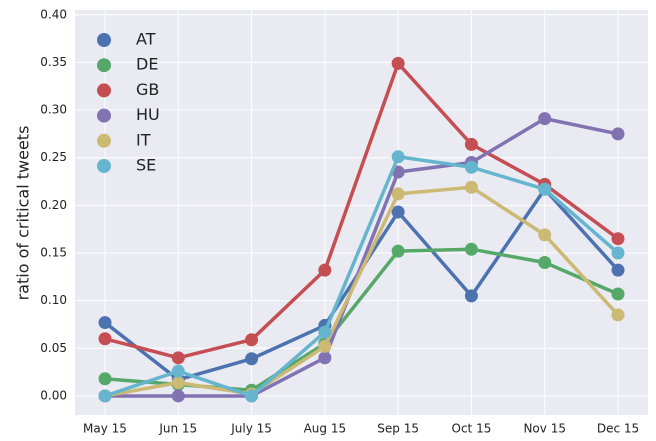  Describe the element at coordinates (23, 213) in the screenshot. I see `y-axis-label: ratio of critical tweets` at that location.